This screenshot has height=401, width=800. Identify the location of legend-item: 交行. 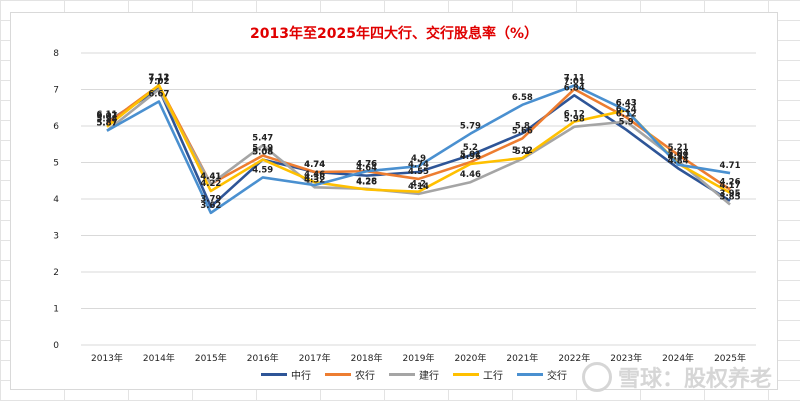
(542, 374).